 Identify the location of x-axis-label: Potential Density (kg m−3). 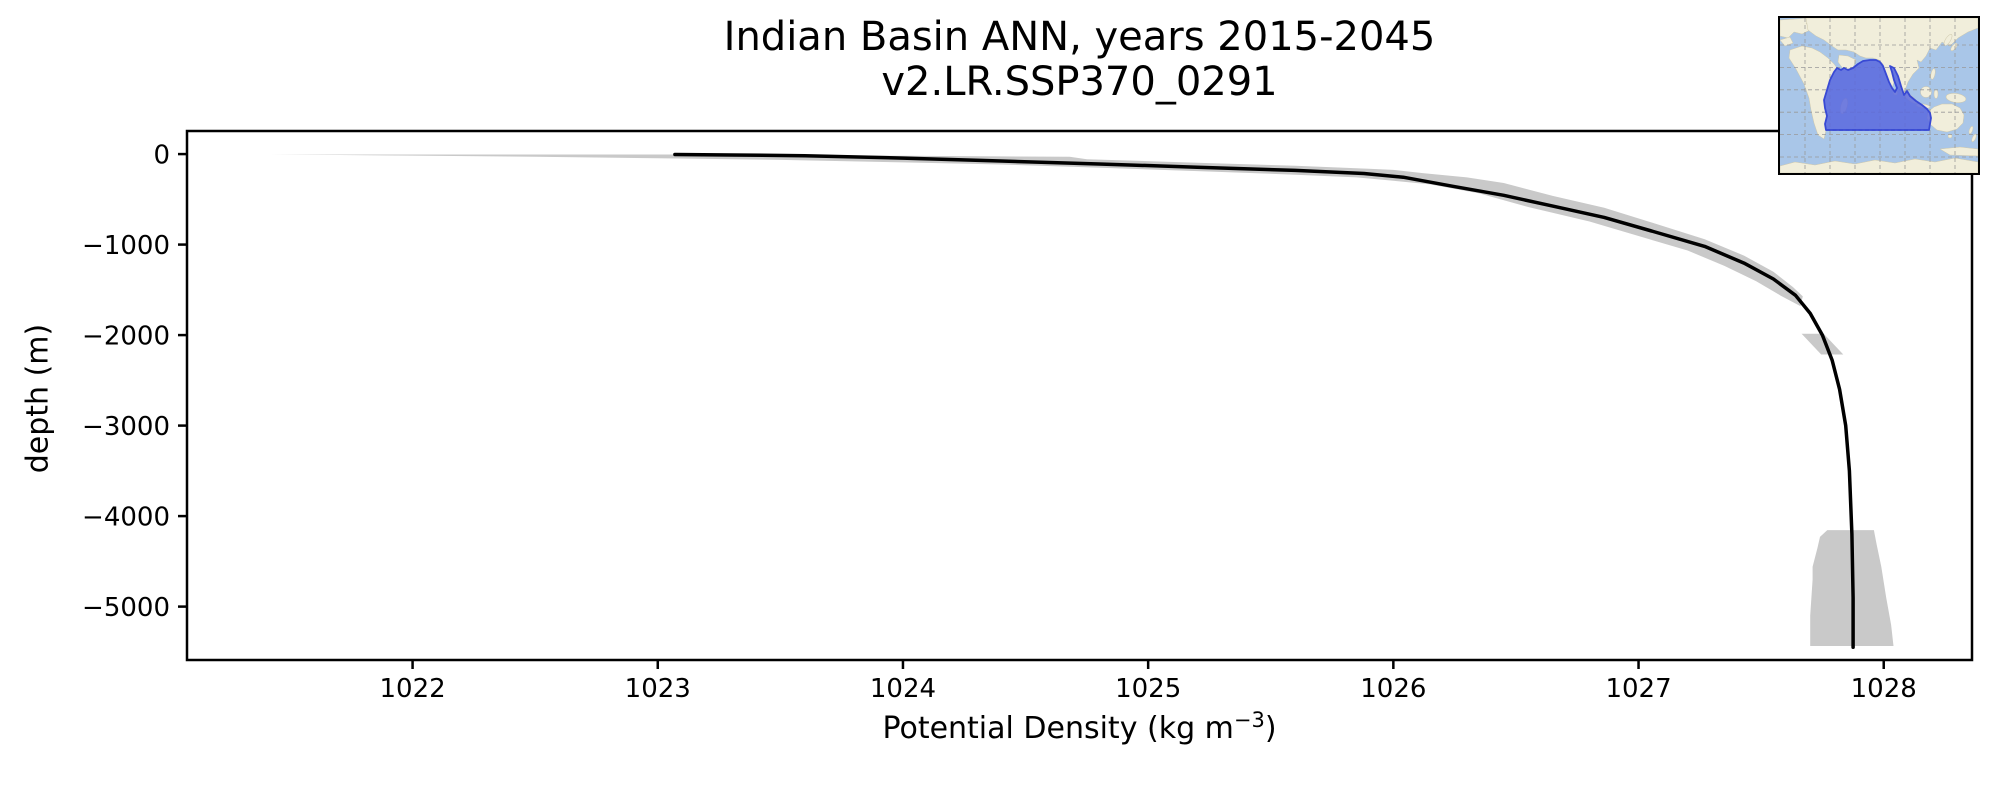
(1079, 727).